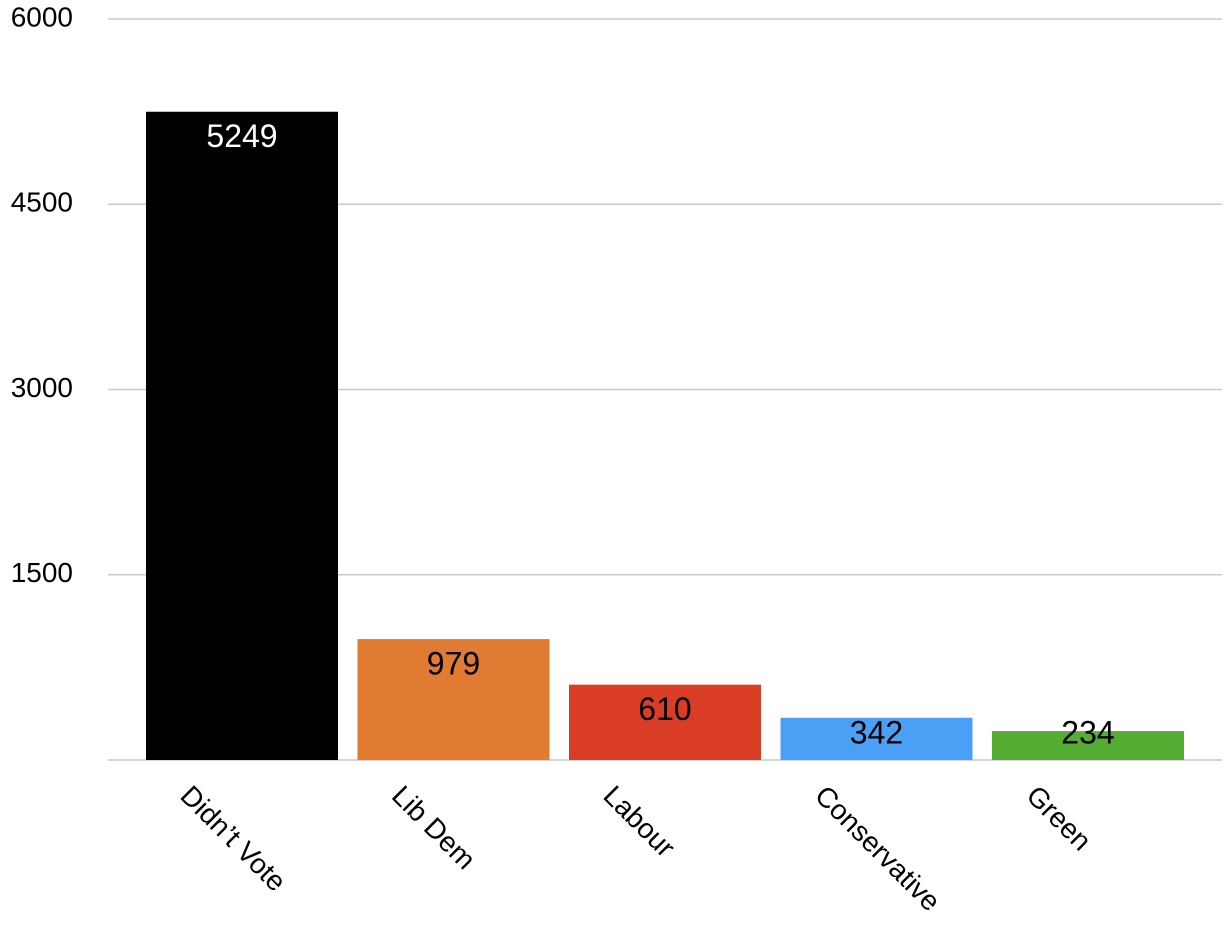 Image resolution: width=1230 pixels, height=930 pixels. Describe the element at coordinates (1087, 732) in the screenshot. I see `value-label: 234` at that location.